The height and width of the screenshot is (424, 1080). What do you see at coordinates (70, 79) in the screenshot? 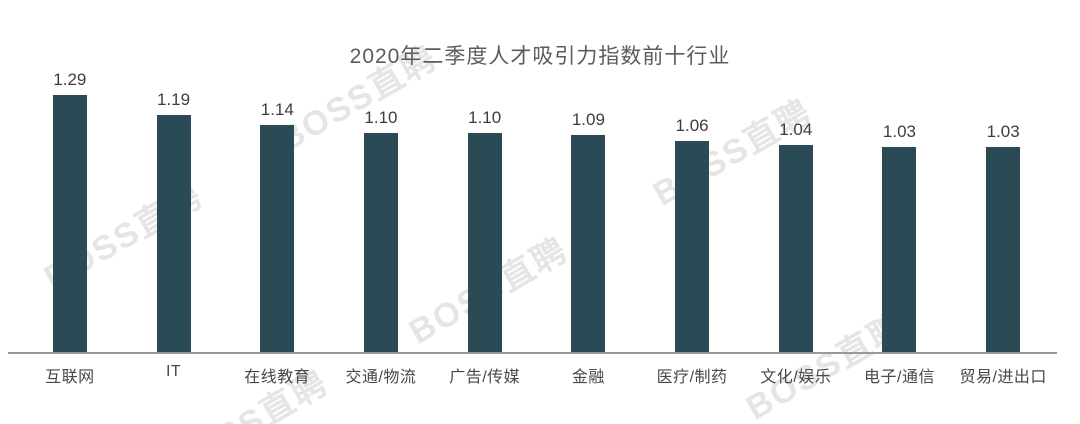
I see `bar-value-label: 1.29` at bounding box center [70, 79].